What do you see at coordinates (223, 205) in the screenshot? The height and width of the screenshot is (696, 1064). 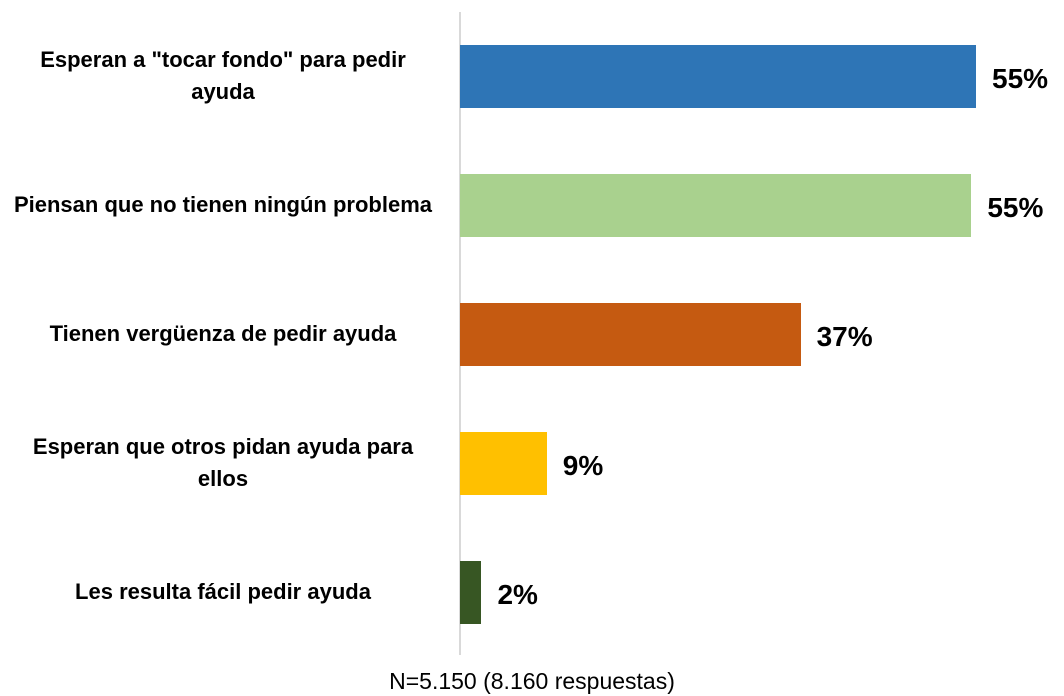 I see `category-label: Piensan que no tienen ningún problema` at bounding box center [223, 205].